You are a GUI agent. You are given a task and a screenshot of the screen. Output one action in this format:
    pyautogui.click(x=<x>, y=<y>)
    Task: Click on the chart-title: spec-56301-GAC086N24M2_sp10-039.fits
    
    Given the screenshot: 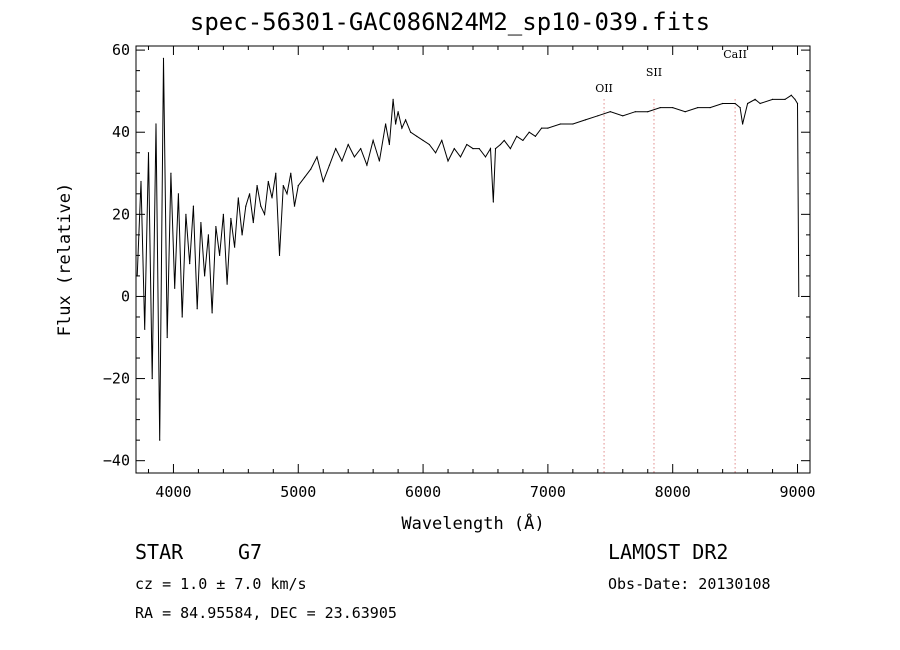 What is the action you would take?
    pyautogui.click(x=450, y=22)
    